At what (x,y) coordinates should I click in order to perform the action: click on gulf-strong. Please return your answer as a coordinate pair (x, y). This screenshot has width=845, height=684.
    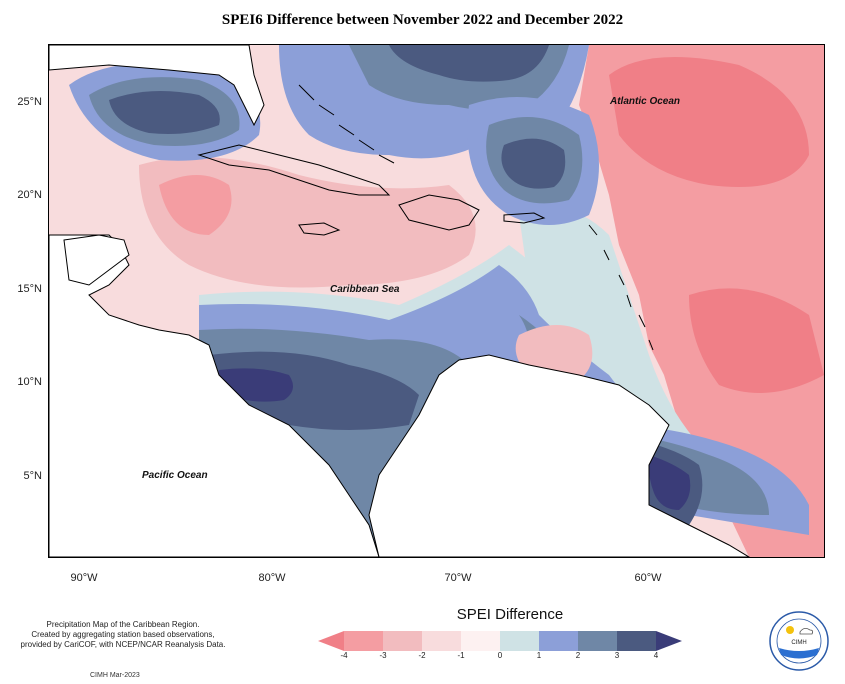
    Looking at the image, I should click on (164, 112).